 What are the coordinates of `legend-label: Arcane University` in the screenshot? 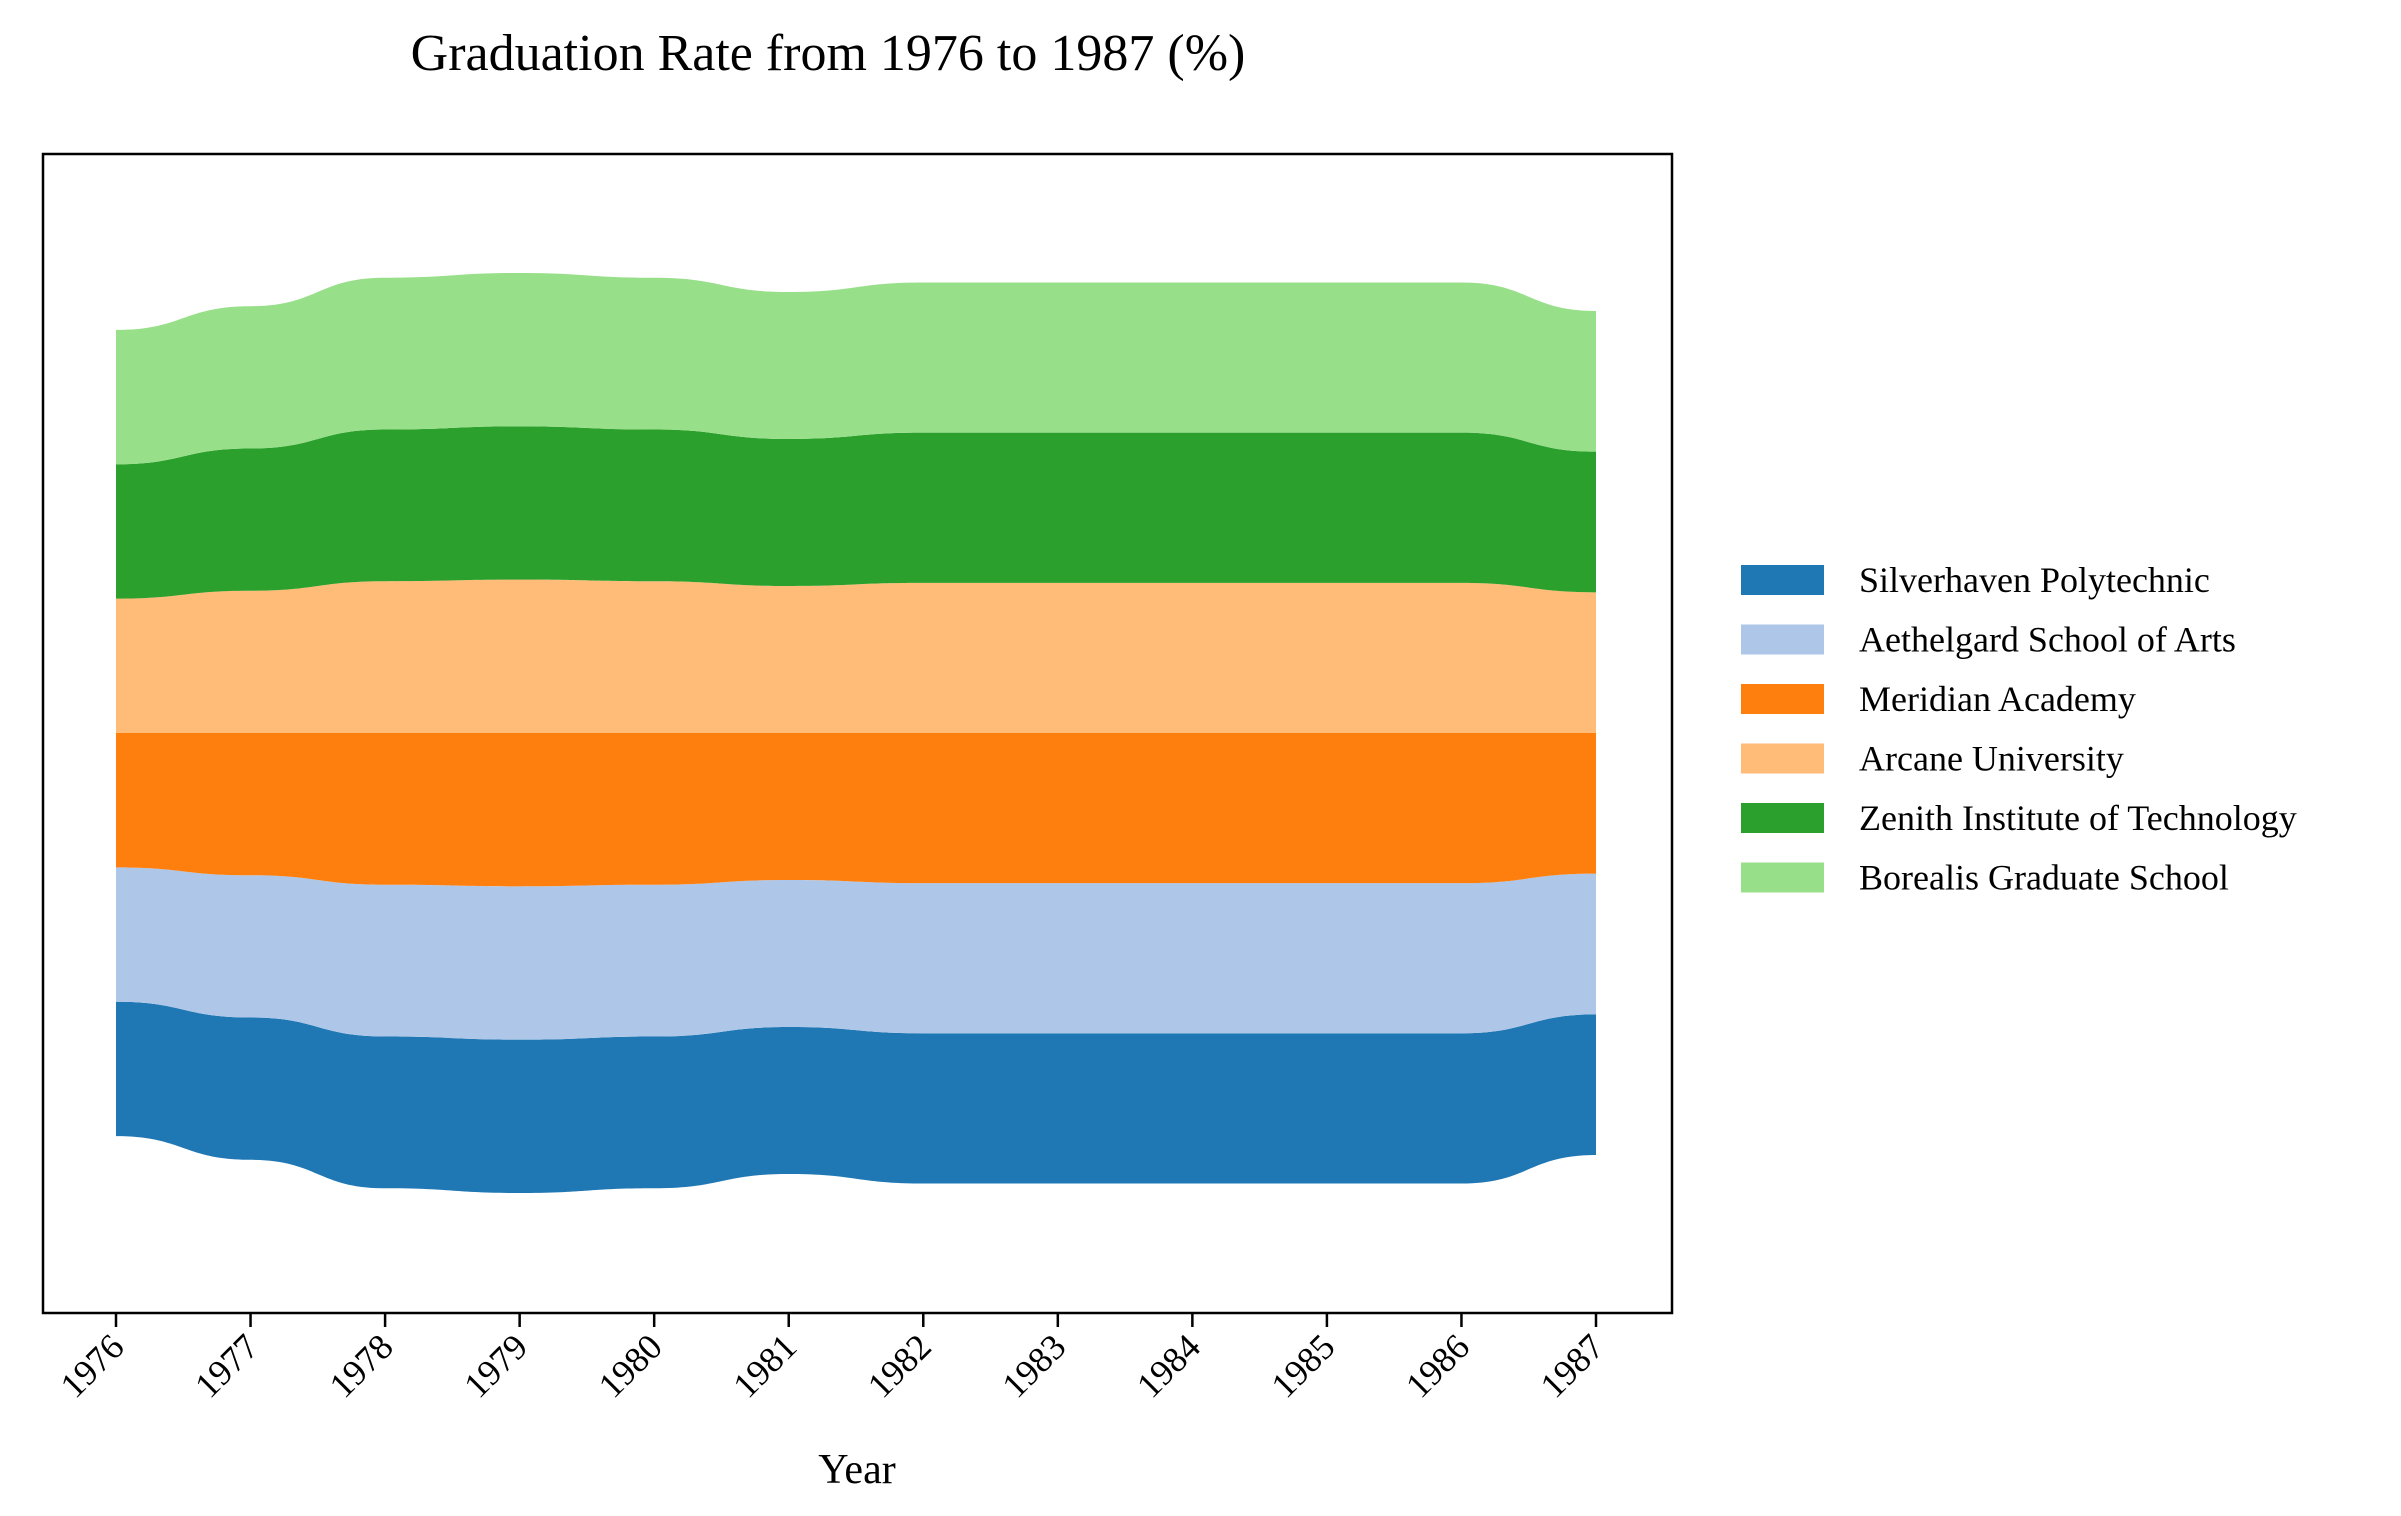 It's located at (1991, 759).